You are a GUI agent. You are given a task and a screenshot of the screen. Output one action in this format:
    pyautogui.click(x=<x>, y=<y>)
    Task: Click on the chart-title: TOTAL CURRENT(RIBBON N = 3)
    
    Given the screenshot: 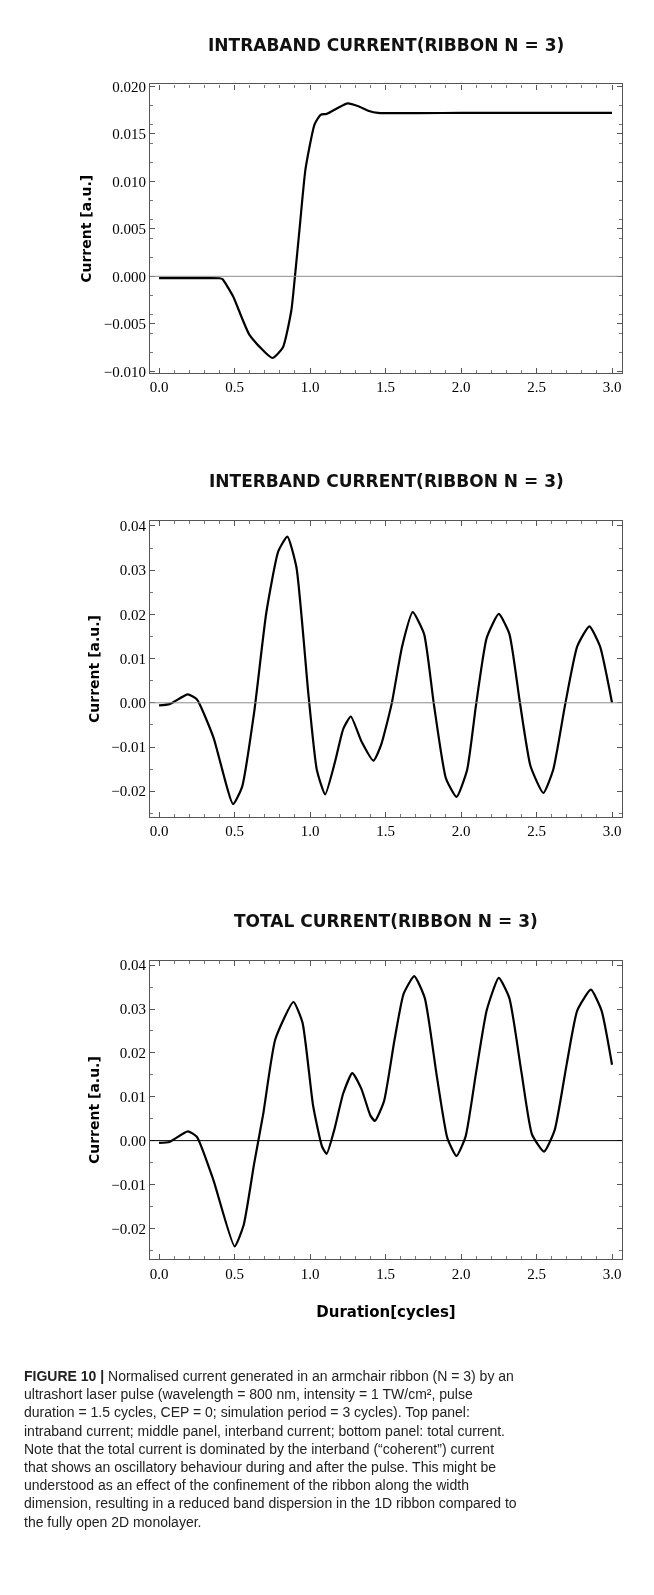 What is the action you would take?
    pyautogui.click(x=386, y=921)
    